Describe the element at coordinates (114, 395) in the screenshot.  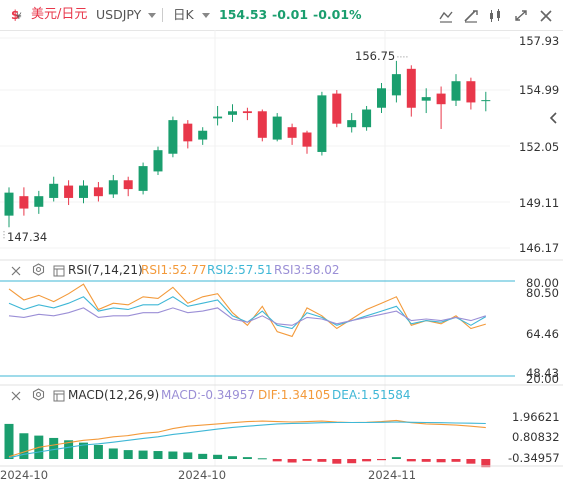
I see `macd-name: MACD(12,26,9)` at that location.